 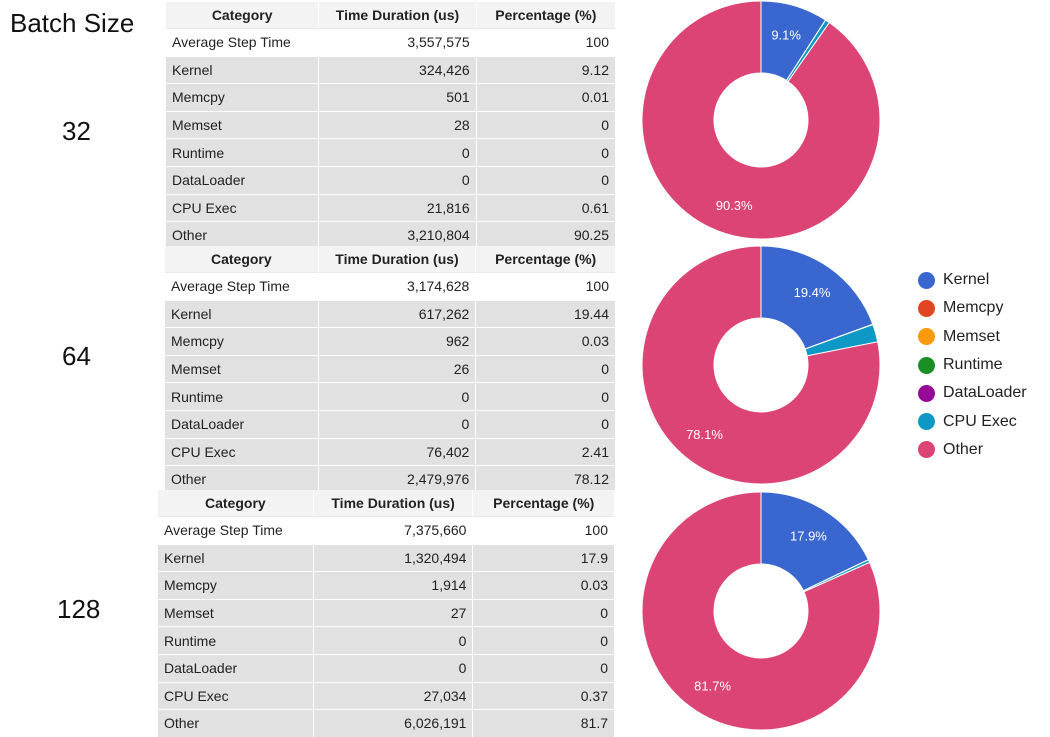 What do you see at coordinates (543, 723) in the screenshot?
I see `percentage-cell: 81.7` at bounding box center [543, 723].